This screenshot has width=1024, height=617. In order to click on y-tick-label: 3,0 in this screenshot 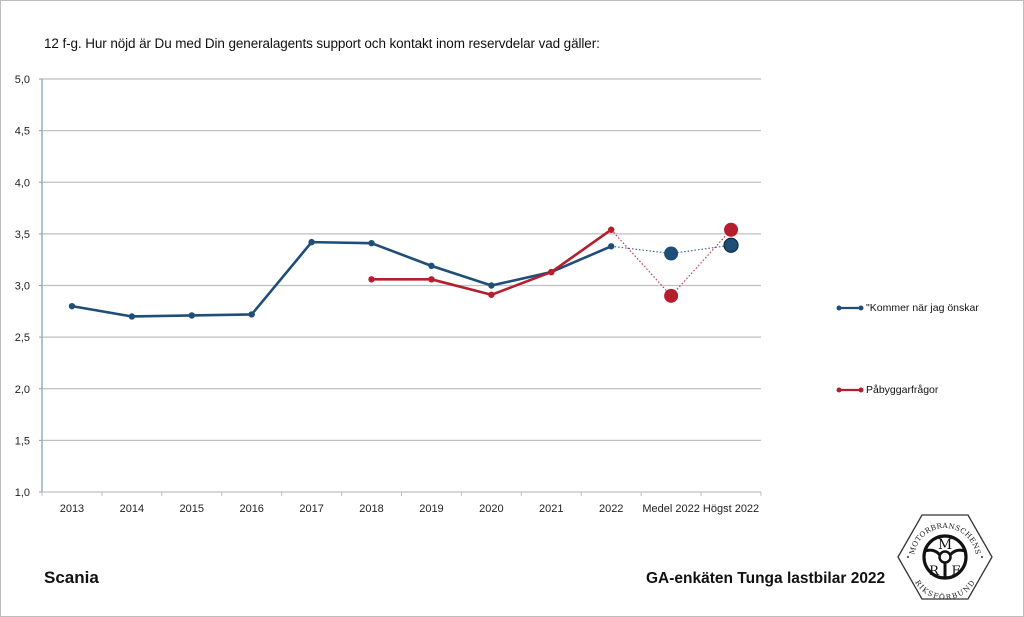, I will do `click(22, 287)`.